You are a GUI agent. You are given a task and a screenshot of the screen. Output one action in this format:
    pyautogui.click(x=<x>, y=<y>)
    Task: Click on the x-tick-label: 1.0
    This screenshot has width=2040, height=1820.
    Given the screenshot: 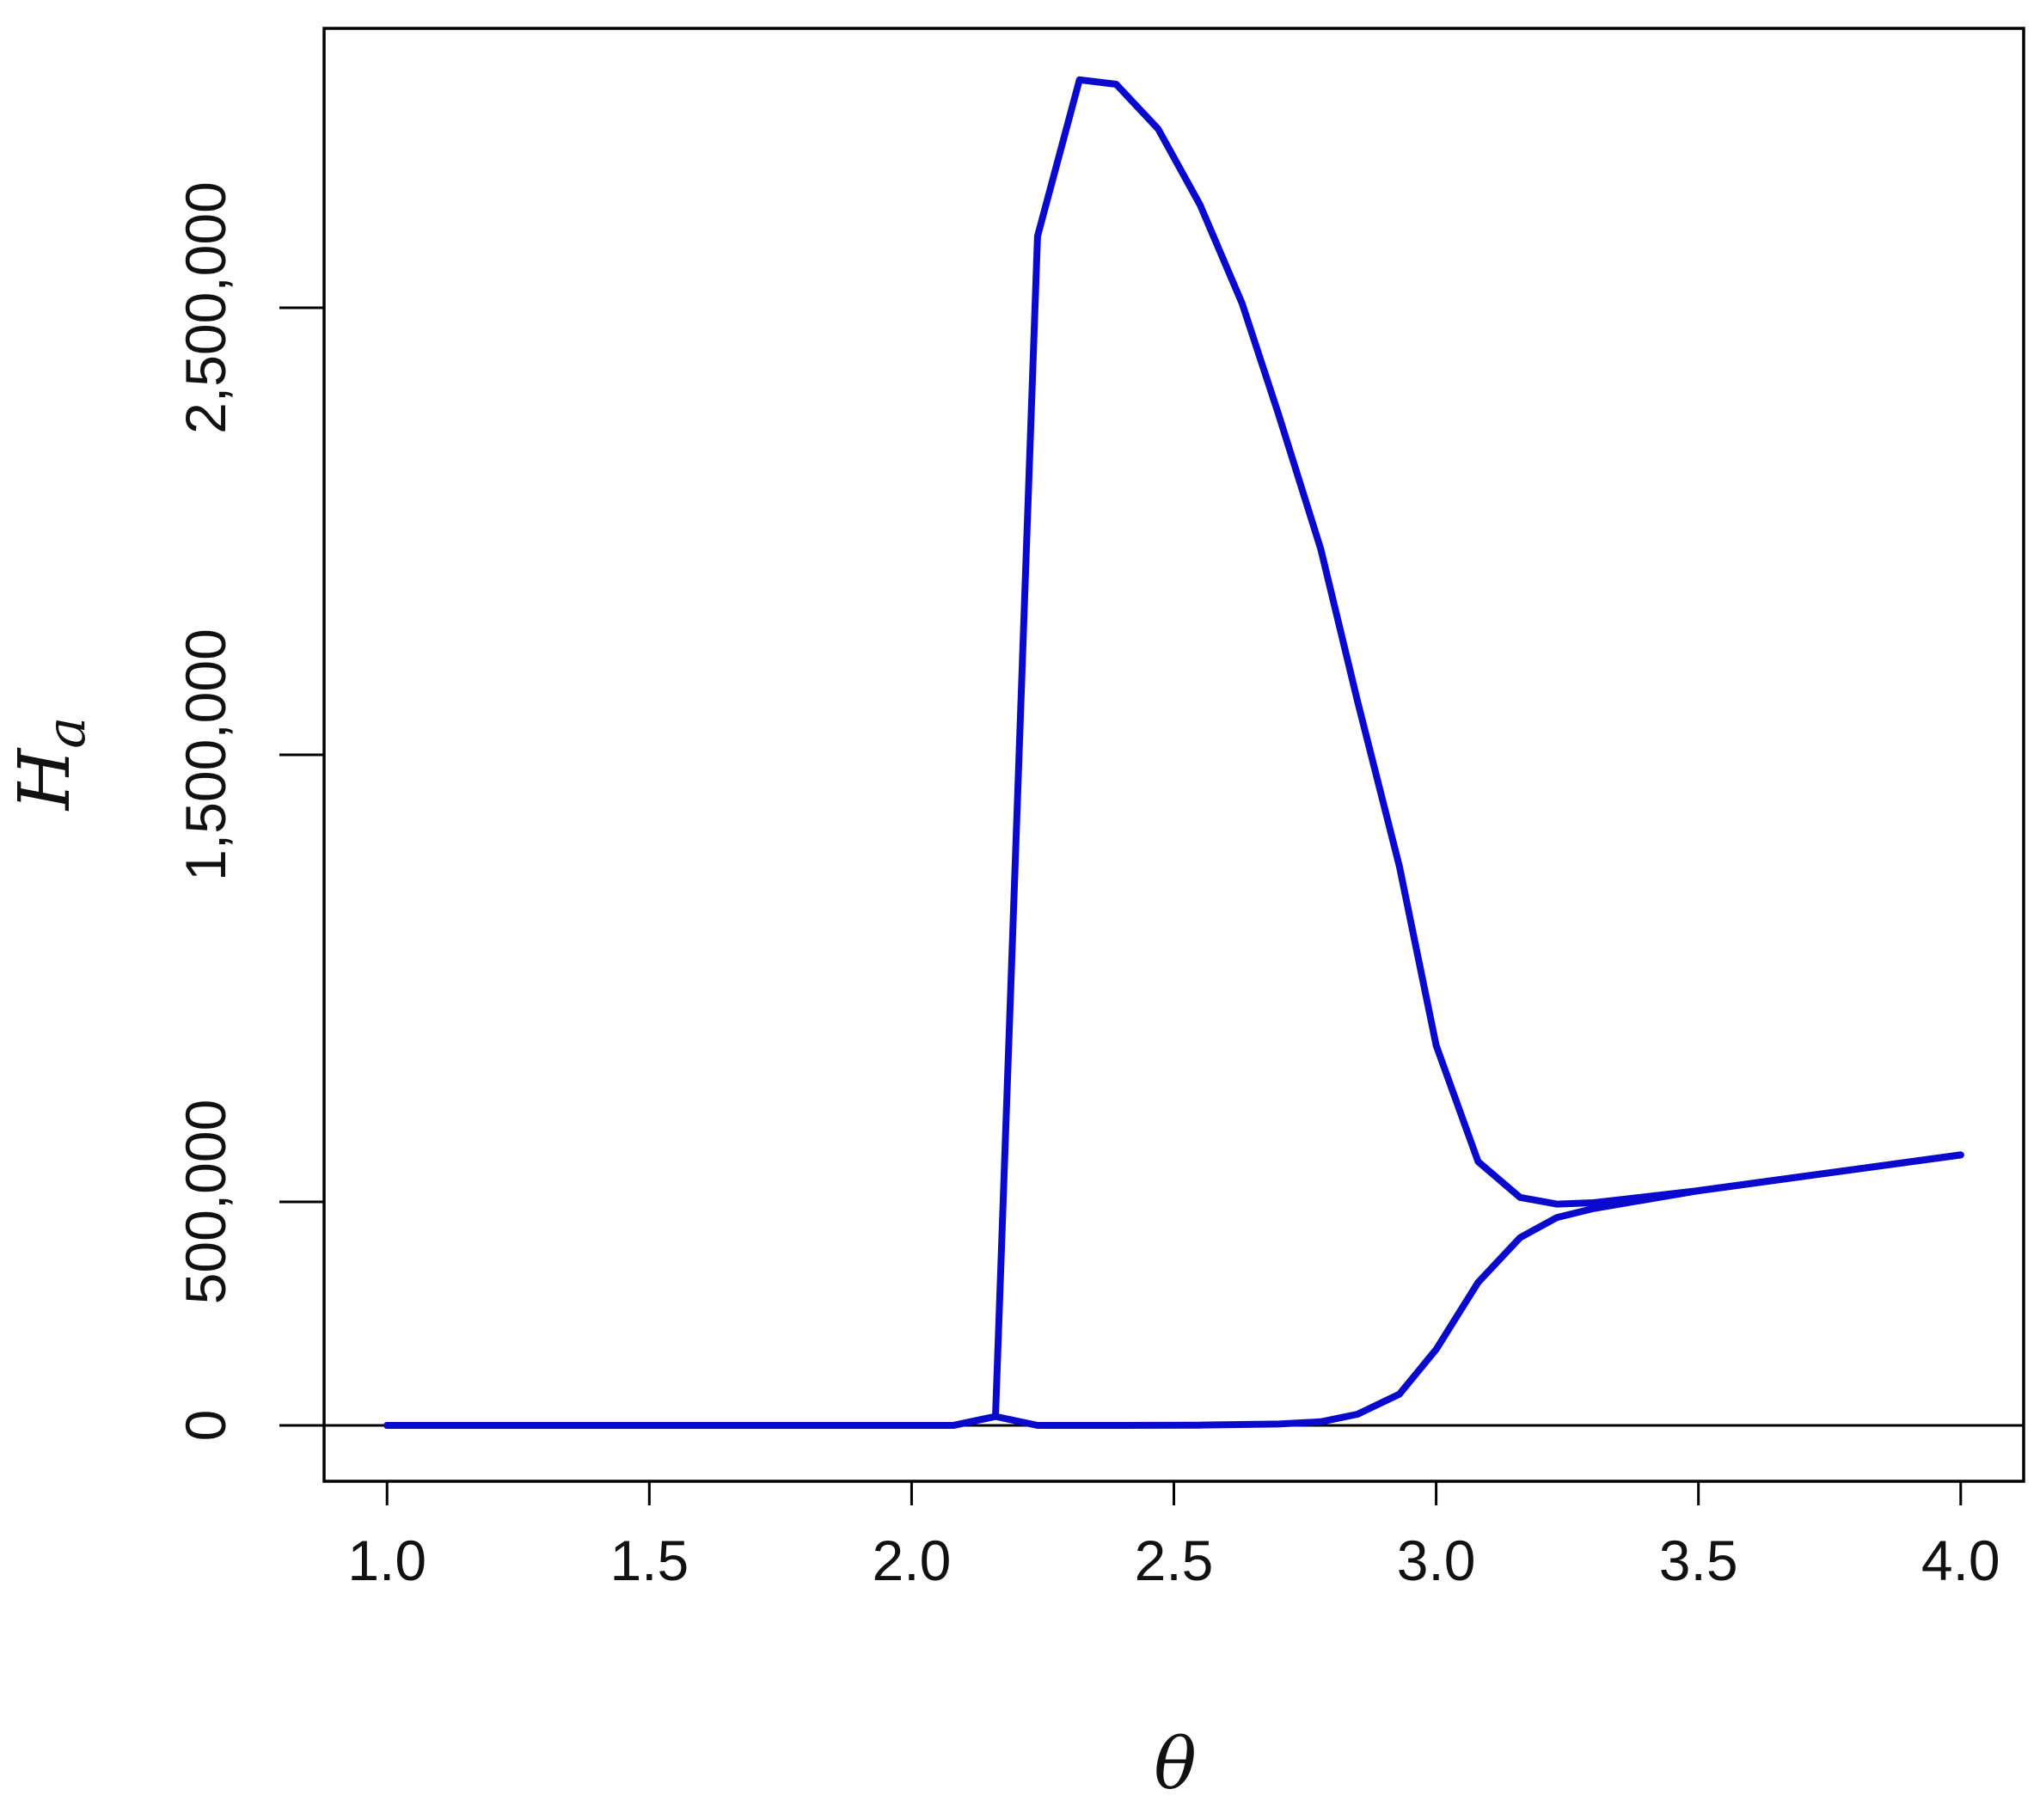 What is the action you would take?
    pyautogui.click(x=387, y=1560)
    